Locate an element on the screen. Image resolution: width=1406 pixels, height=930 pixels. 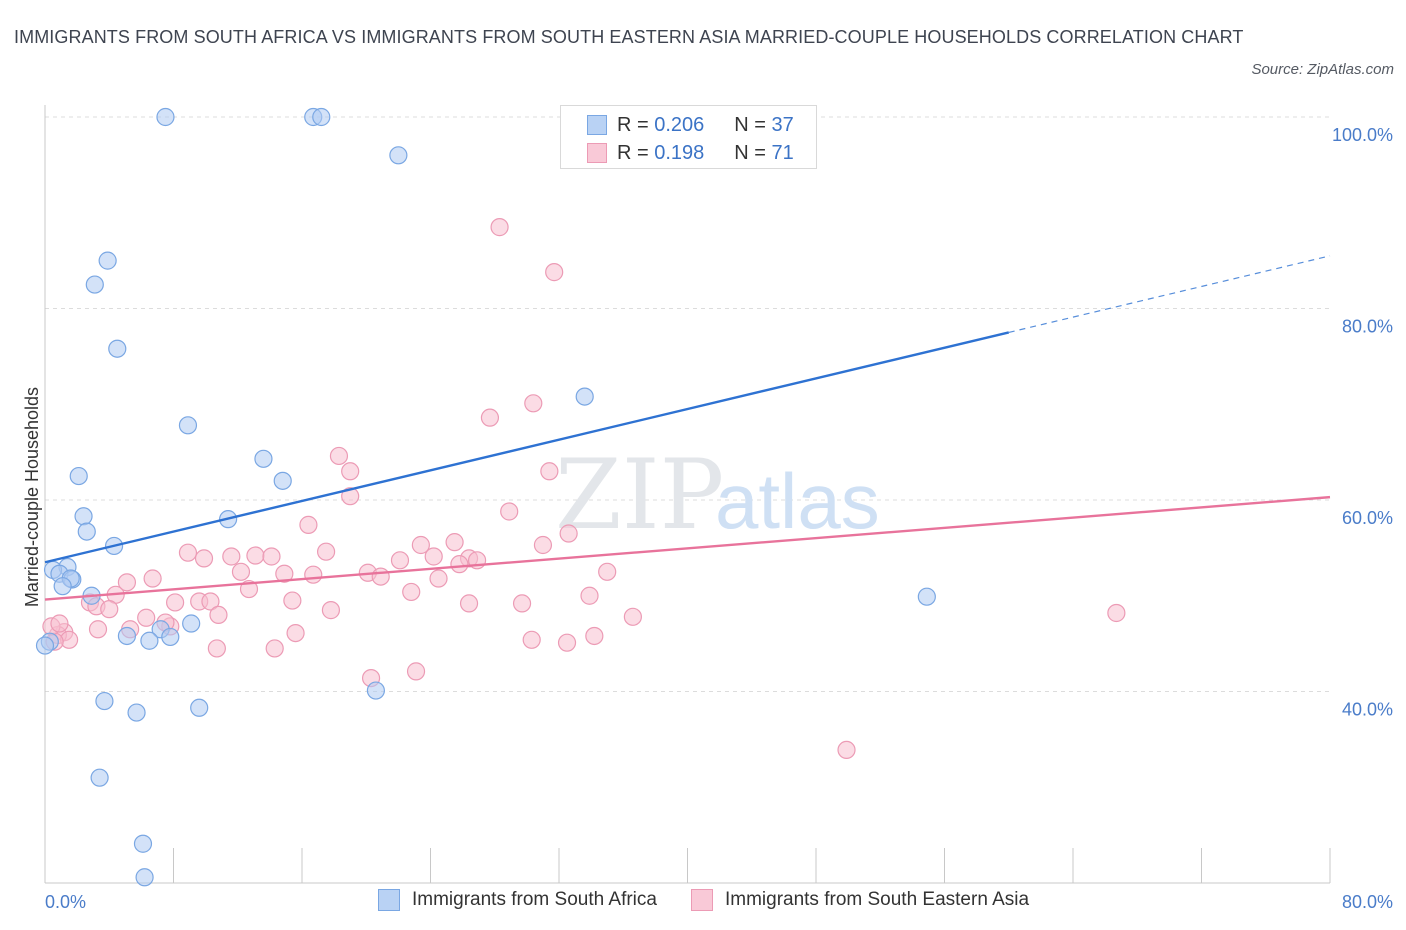
y-tick-label: 60.0% is located at coordinates (1367, 518).